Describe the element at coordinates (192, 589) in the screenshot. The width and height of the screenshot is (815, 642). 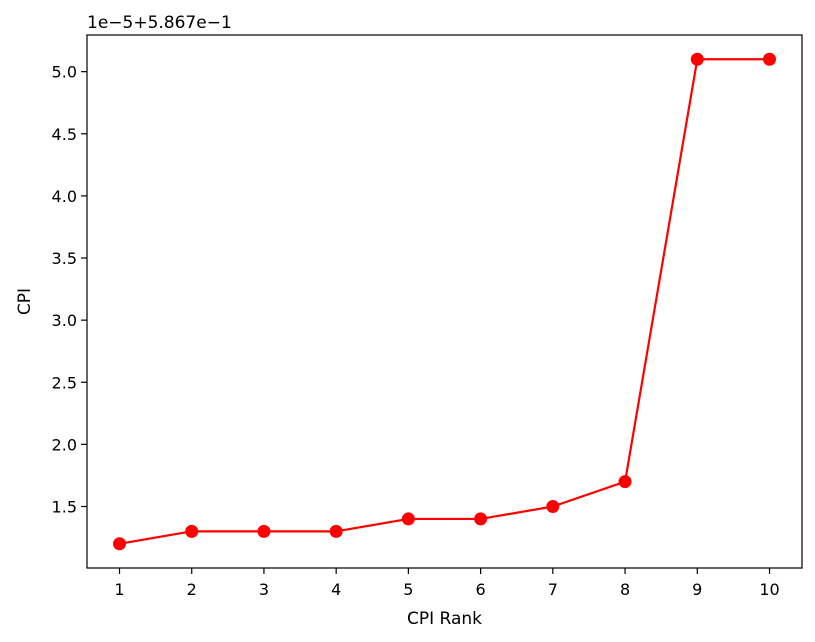
I see `x-tick-label: 2` at that location.